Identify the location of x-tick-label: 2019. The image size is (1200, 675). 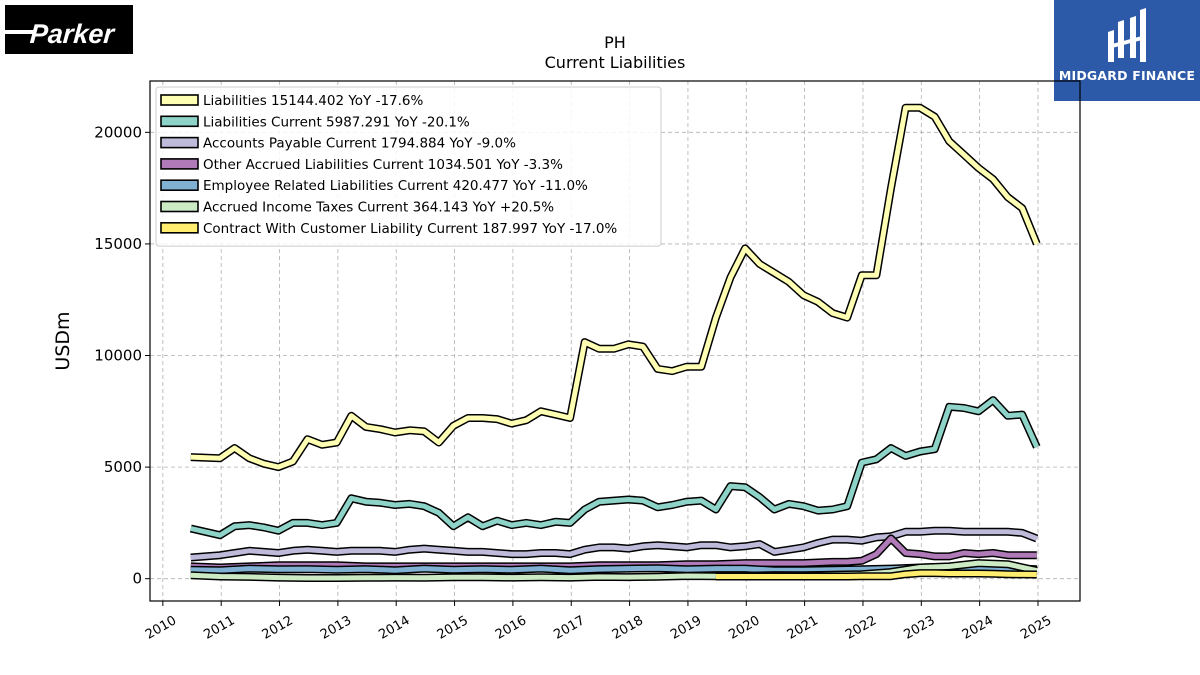
(686, 628).